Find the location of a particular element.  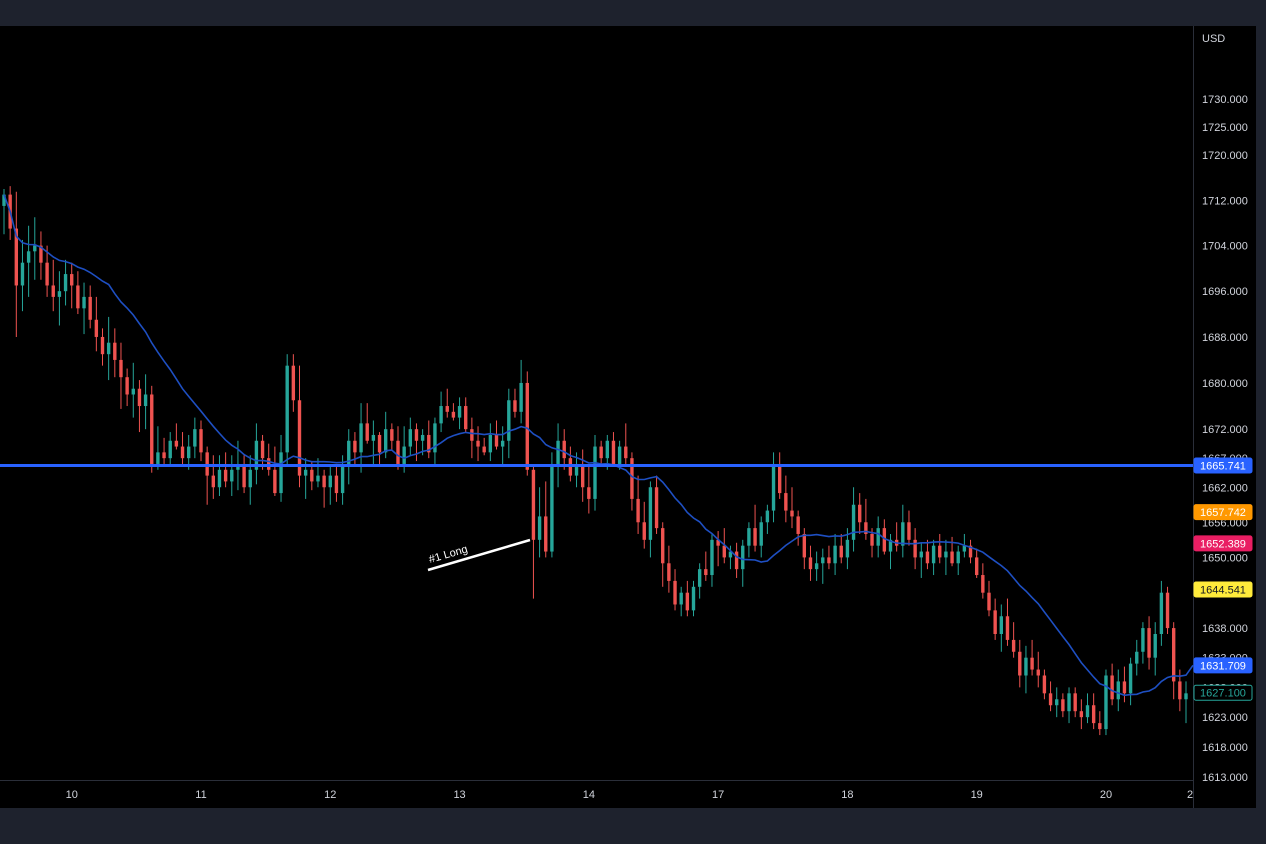

annotation-trend-line is located at coordinates (479, 555).